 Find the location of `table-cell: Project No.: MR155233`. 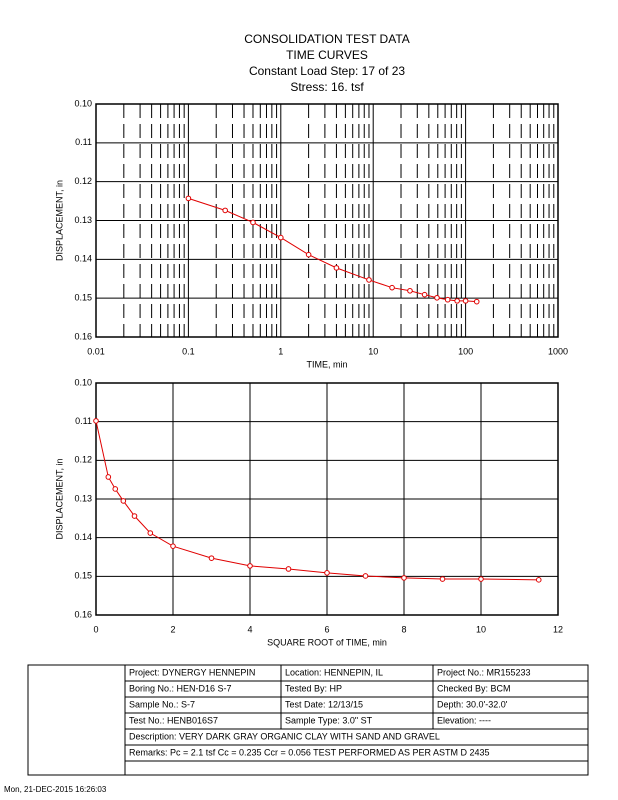

table-cell: Project No.: MR155233 is located at coordinates (484, 672).